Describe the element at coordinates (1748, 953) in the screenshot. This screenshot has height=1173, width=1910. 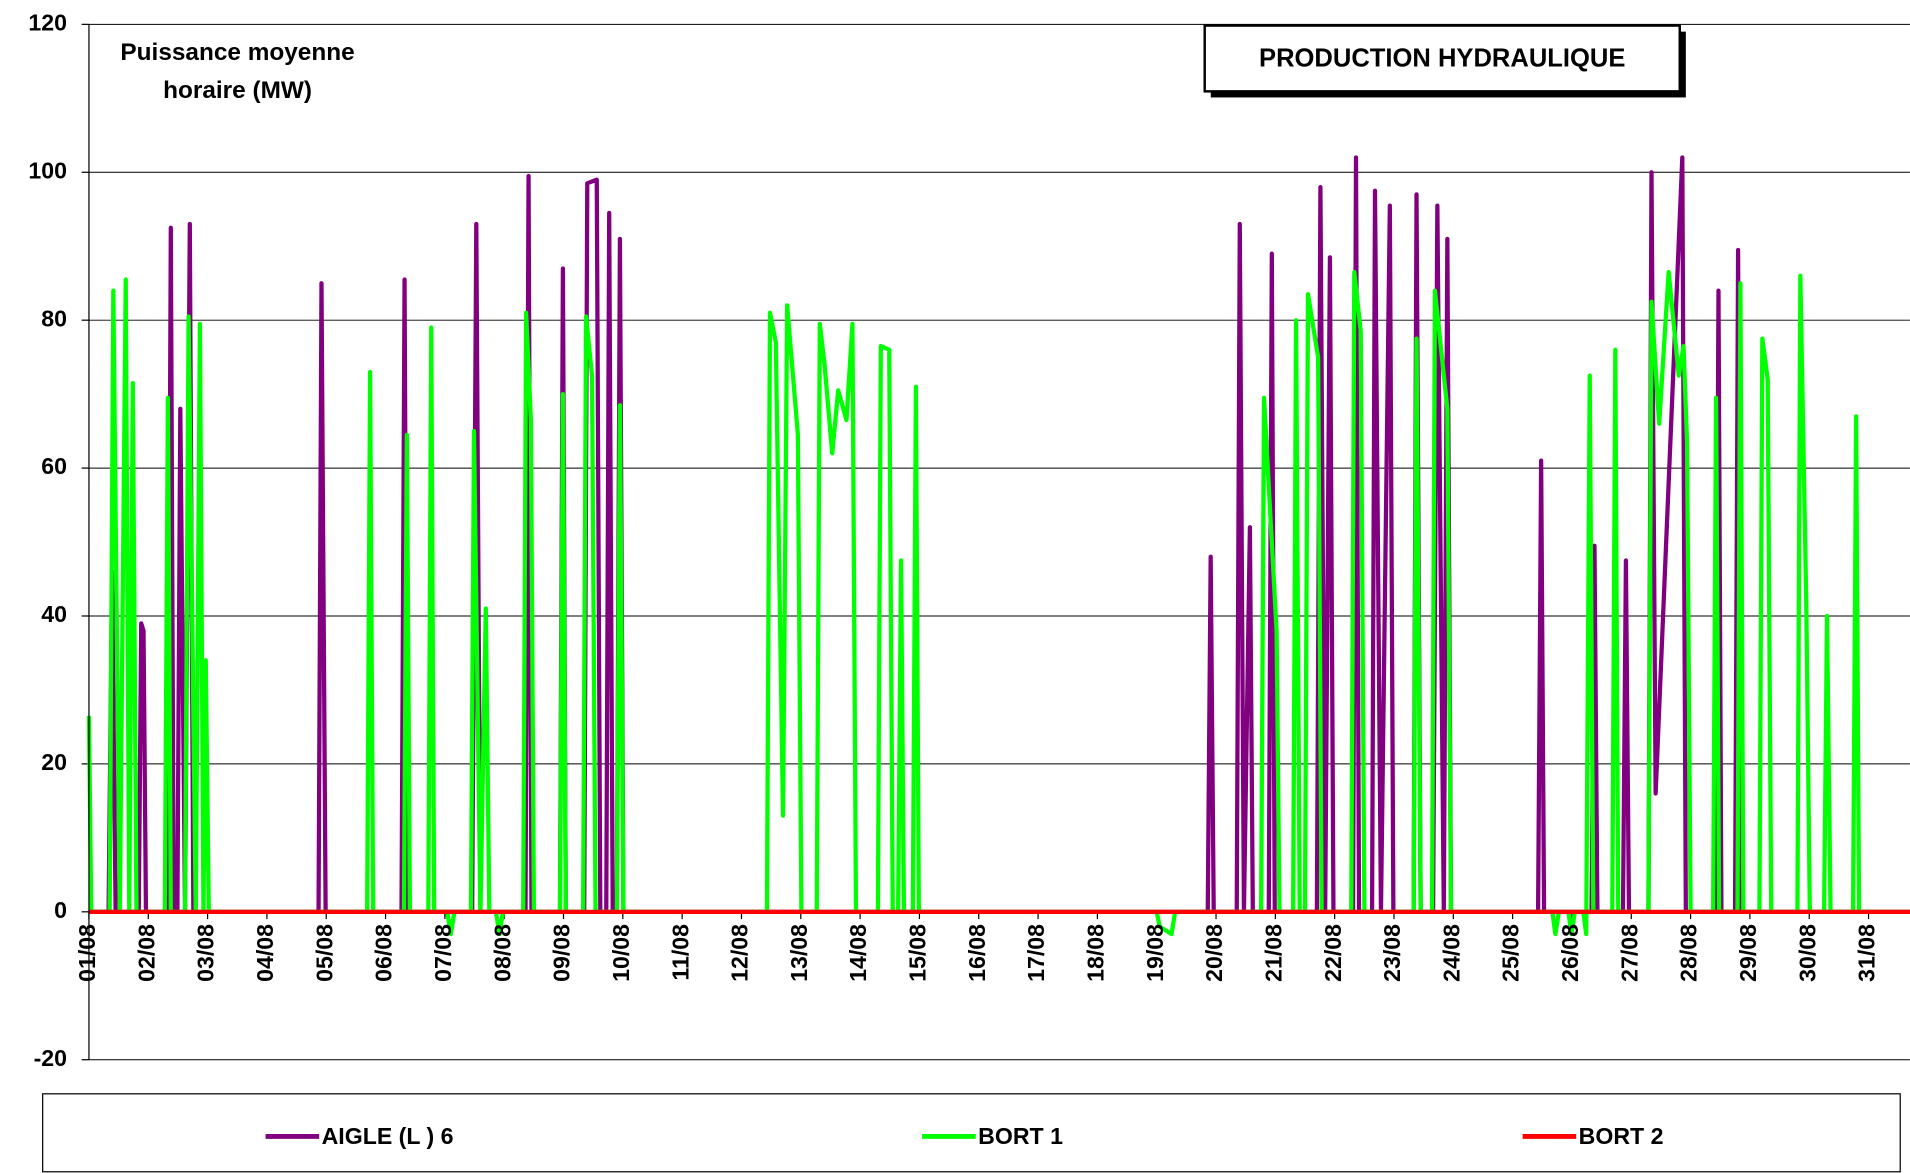
I see `x-tick-label: 29/08` at that location.